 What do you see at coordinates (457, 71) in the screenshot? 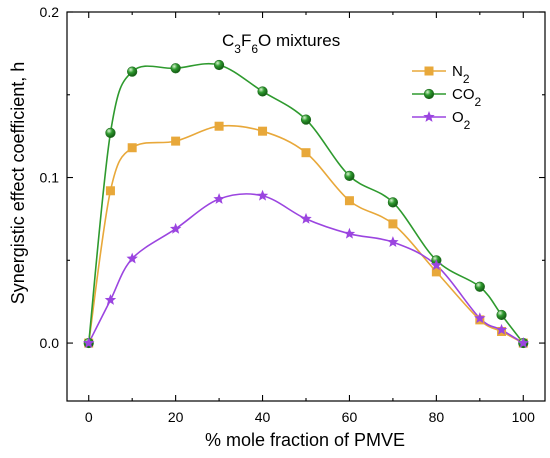
I see `legend-label-part: N` at bounding box center [457, 71].